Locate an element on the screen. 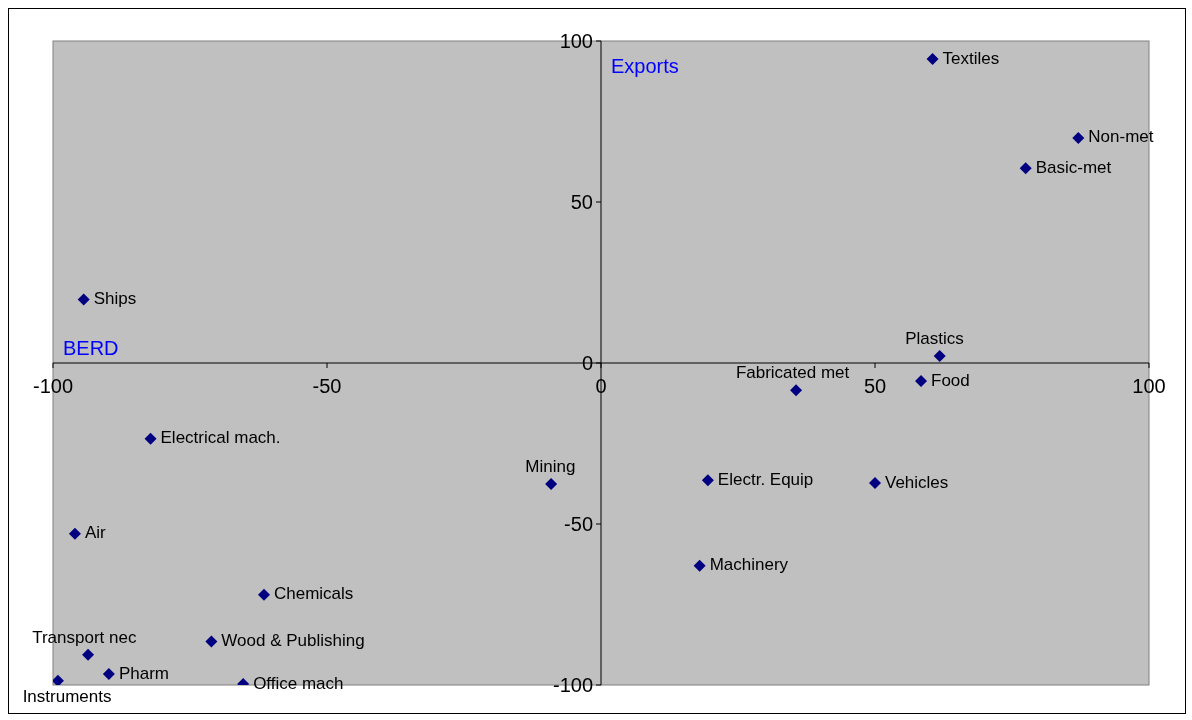  annotation: Transport nec is located at coordinates (84, 637).